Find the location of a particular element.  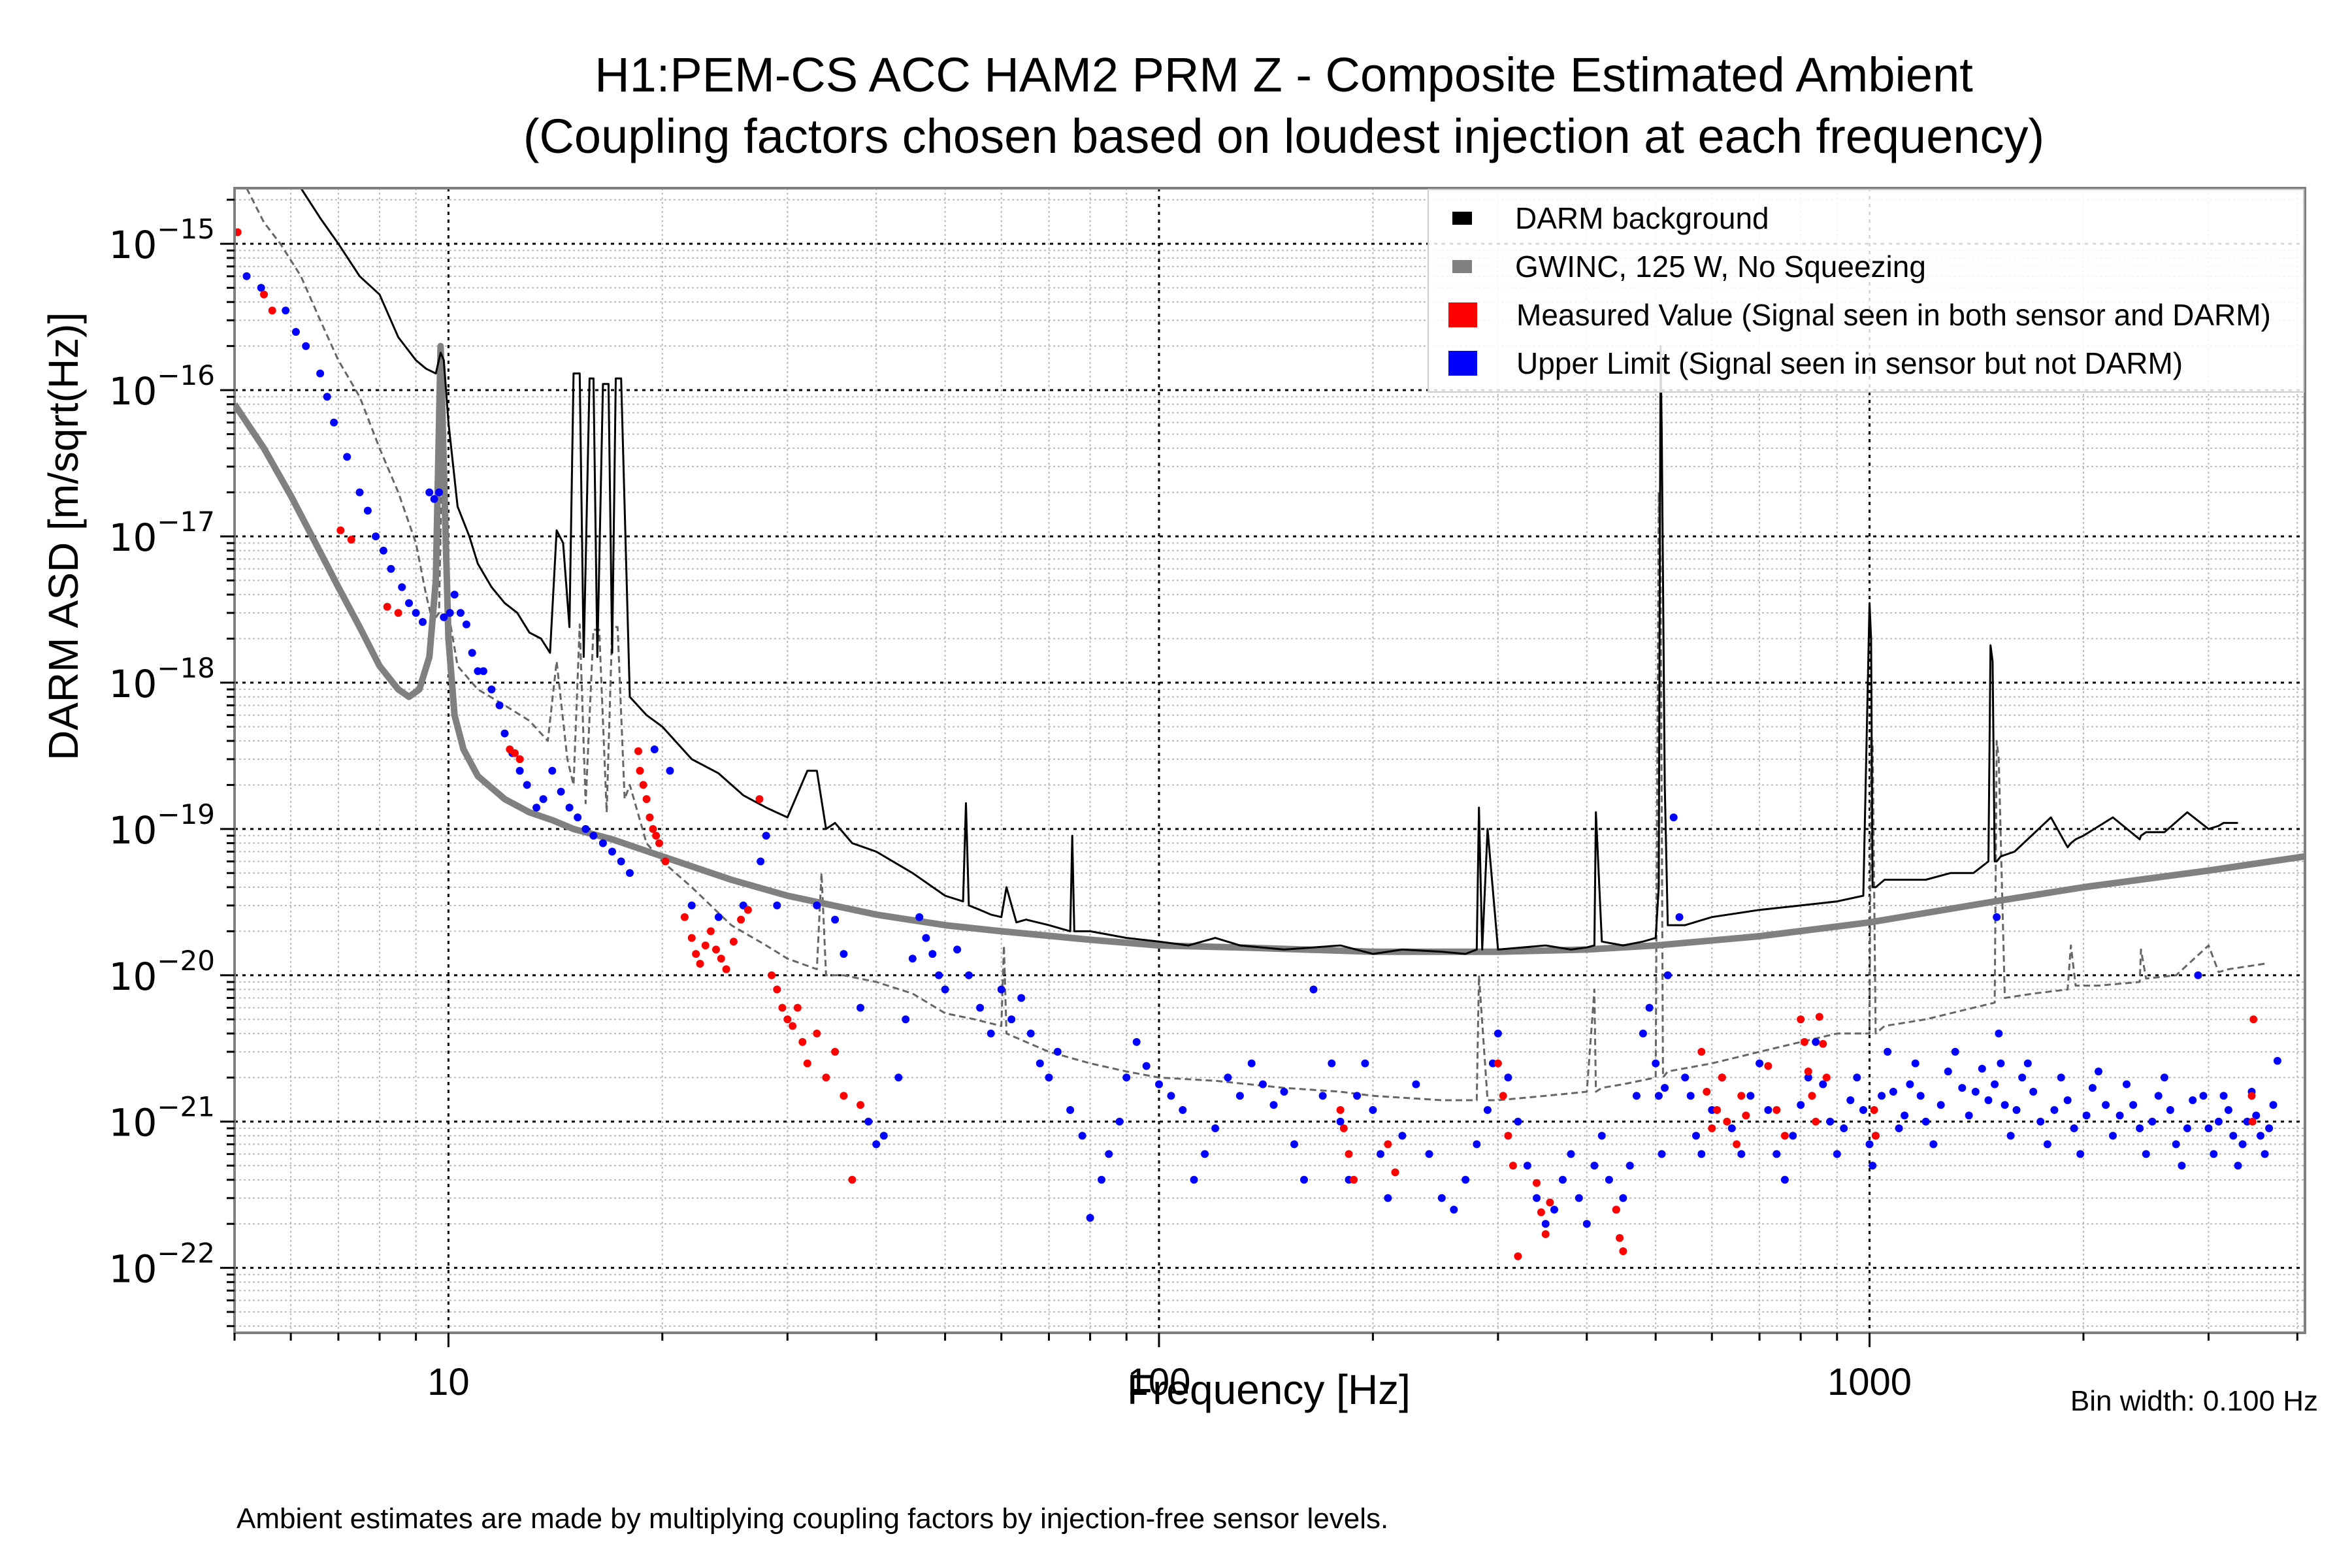

legend-swatch-measured is located at coordinates (1462, 314).